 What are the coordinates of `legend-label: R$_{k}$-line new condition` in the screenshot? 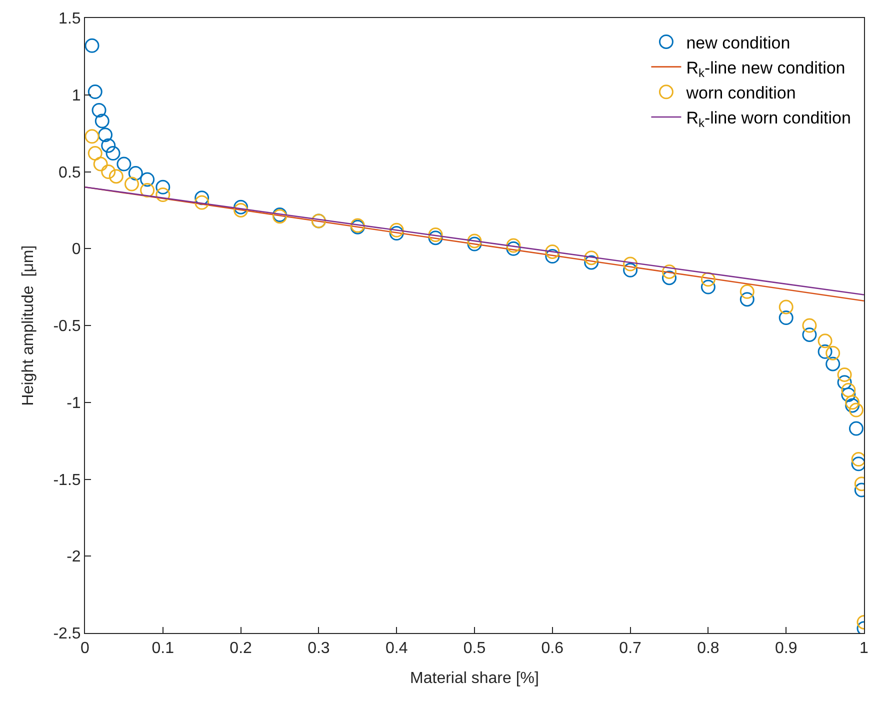 It's located at (766, 69).